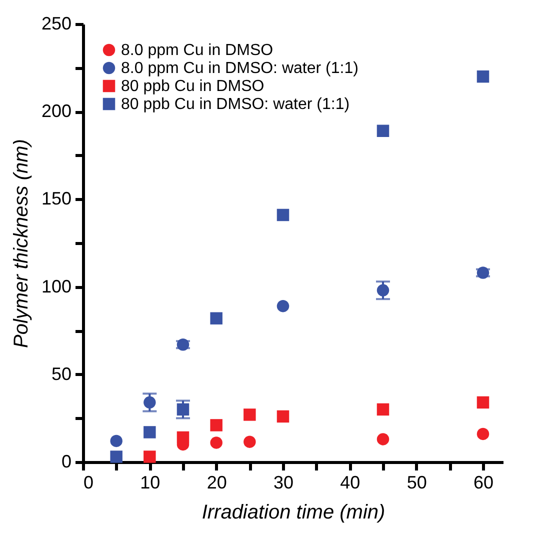 This screenshot has width=536, height=548. Describe the element at coordinates (56, 286) in the screenshot. I see `y-tick-label: 100` at that location.